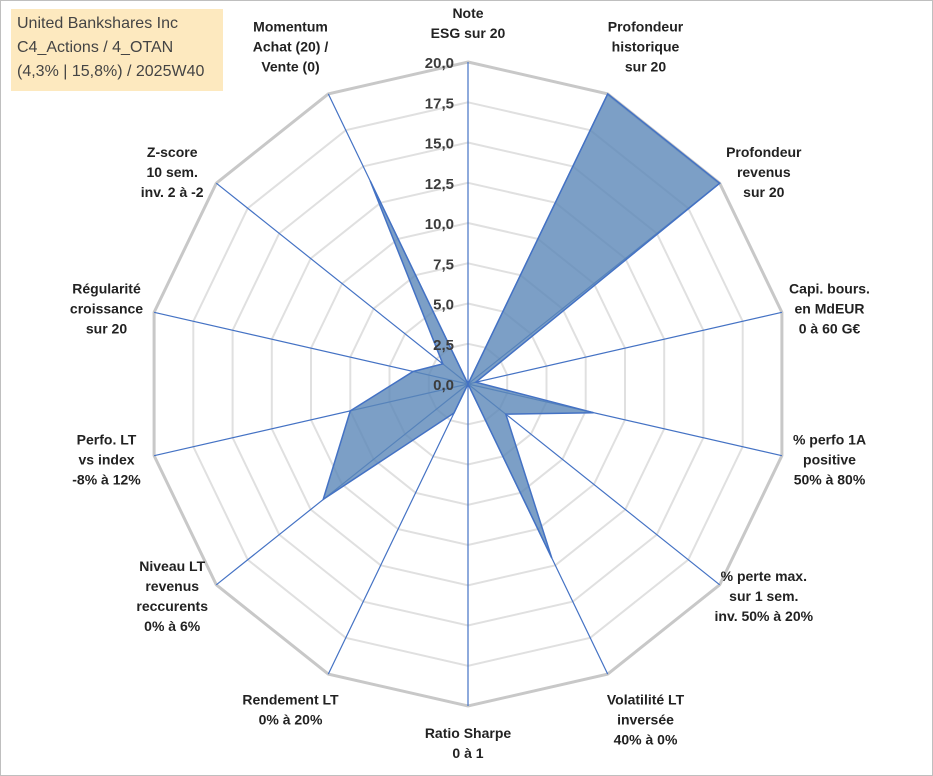  What do you see at coordinates (291, 719) in the screenshot?
I see `axis-label-8-line-1: 0% à 20%` at bounding box center [291, 719].